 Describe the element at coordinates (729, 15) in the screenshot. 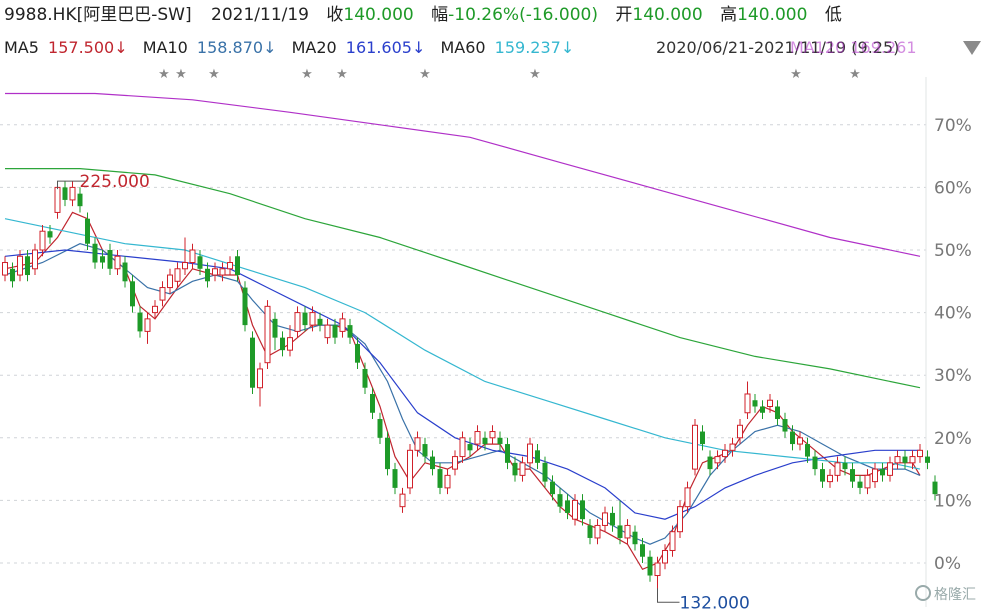

I see `high-label: 高` at that location.